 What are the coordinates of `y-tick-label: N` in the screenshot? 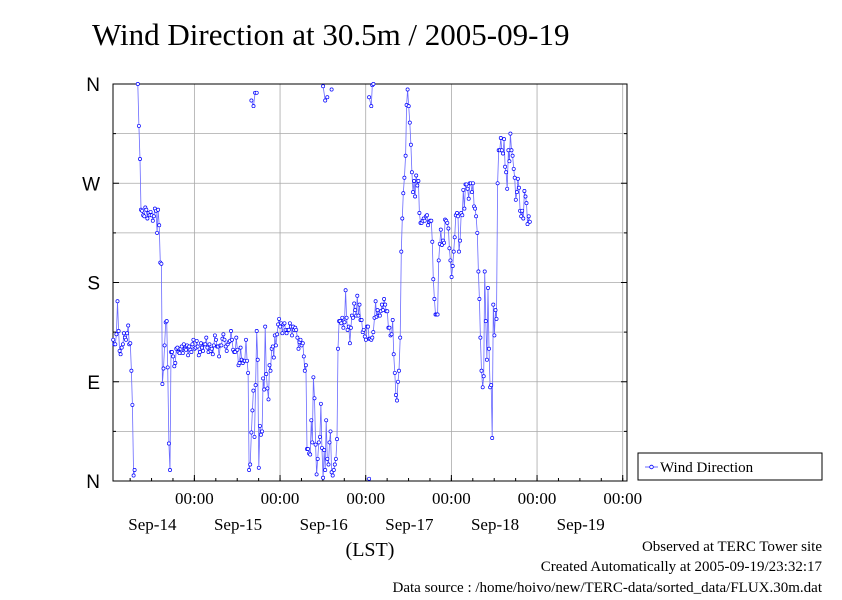 It's located at (93, 85).